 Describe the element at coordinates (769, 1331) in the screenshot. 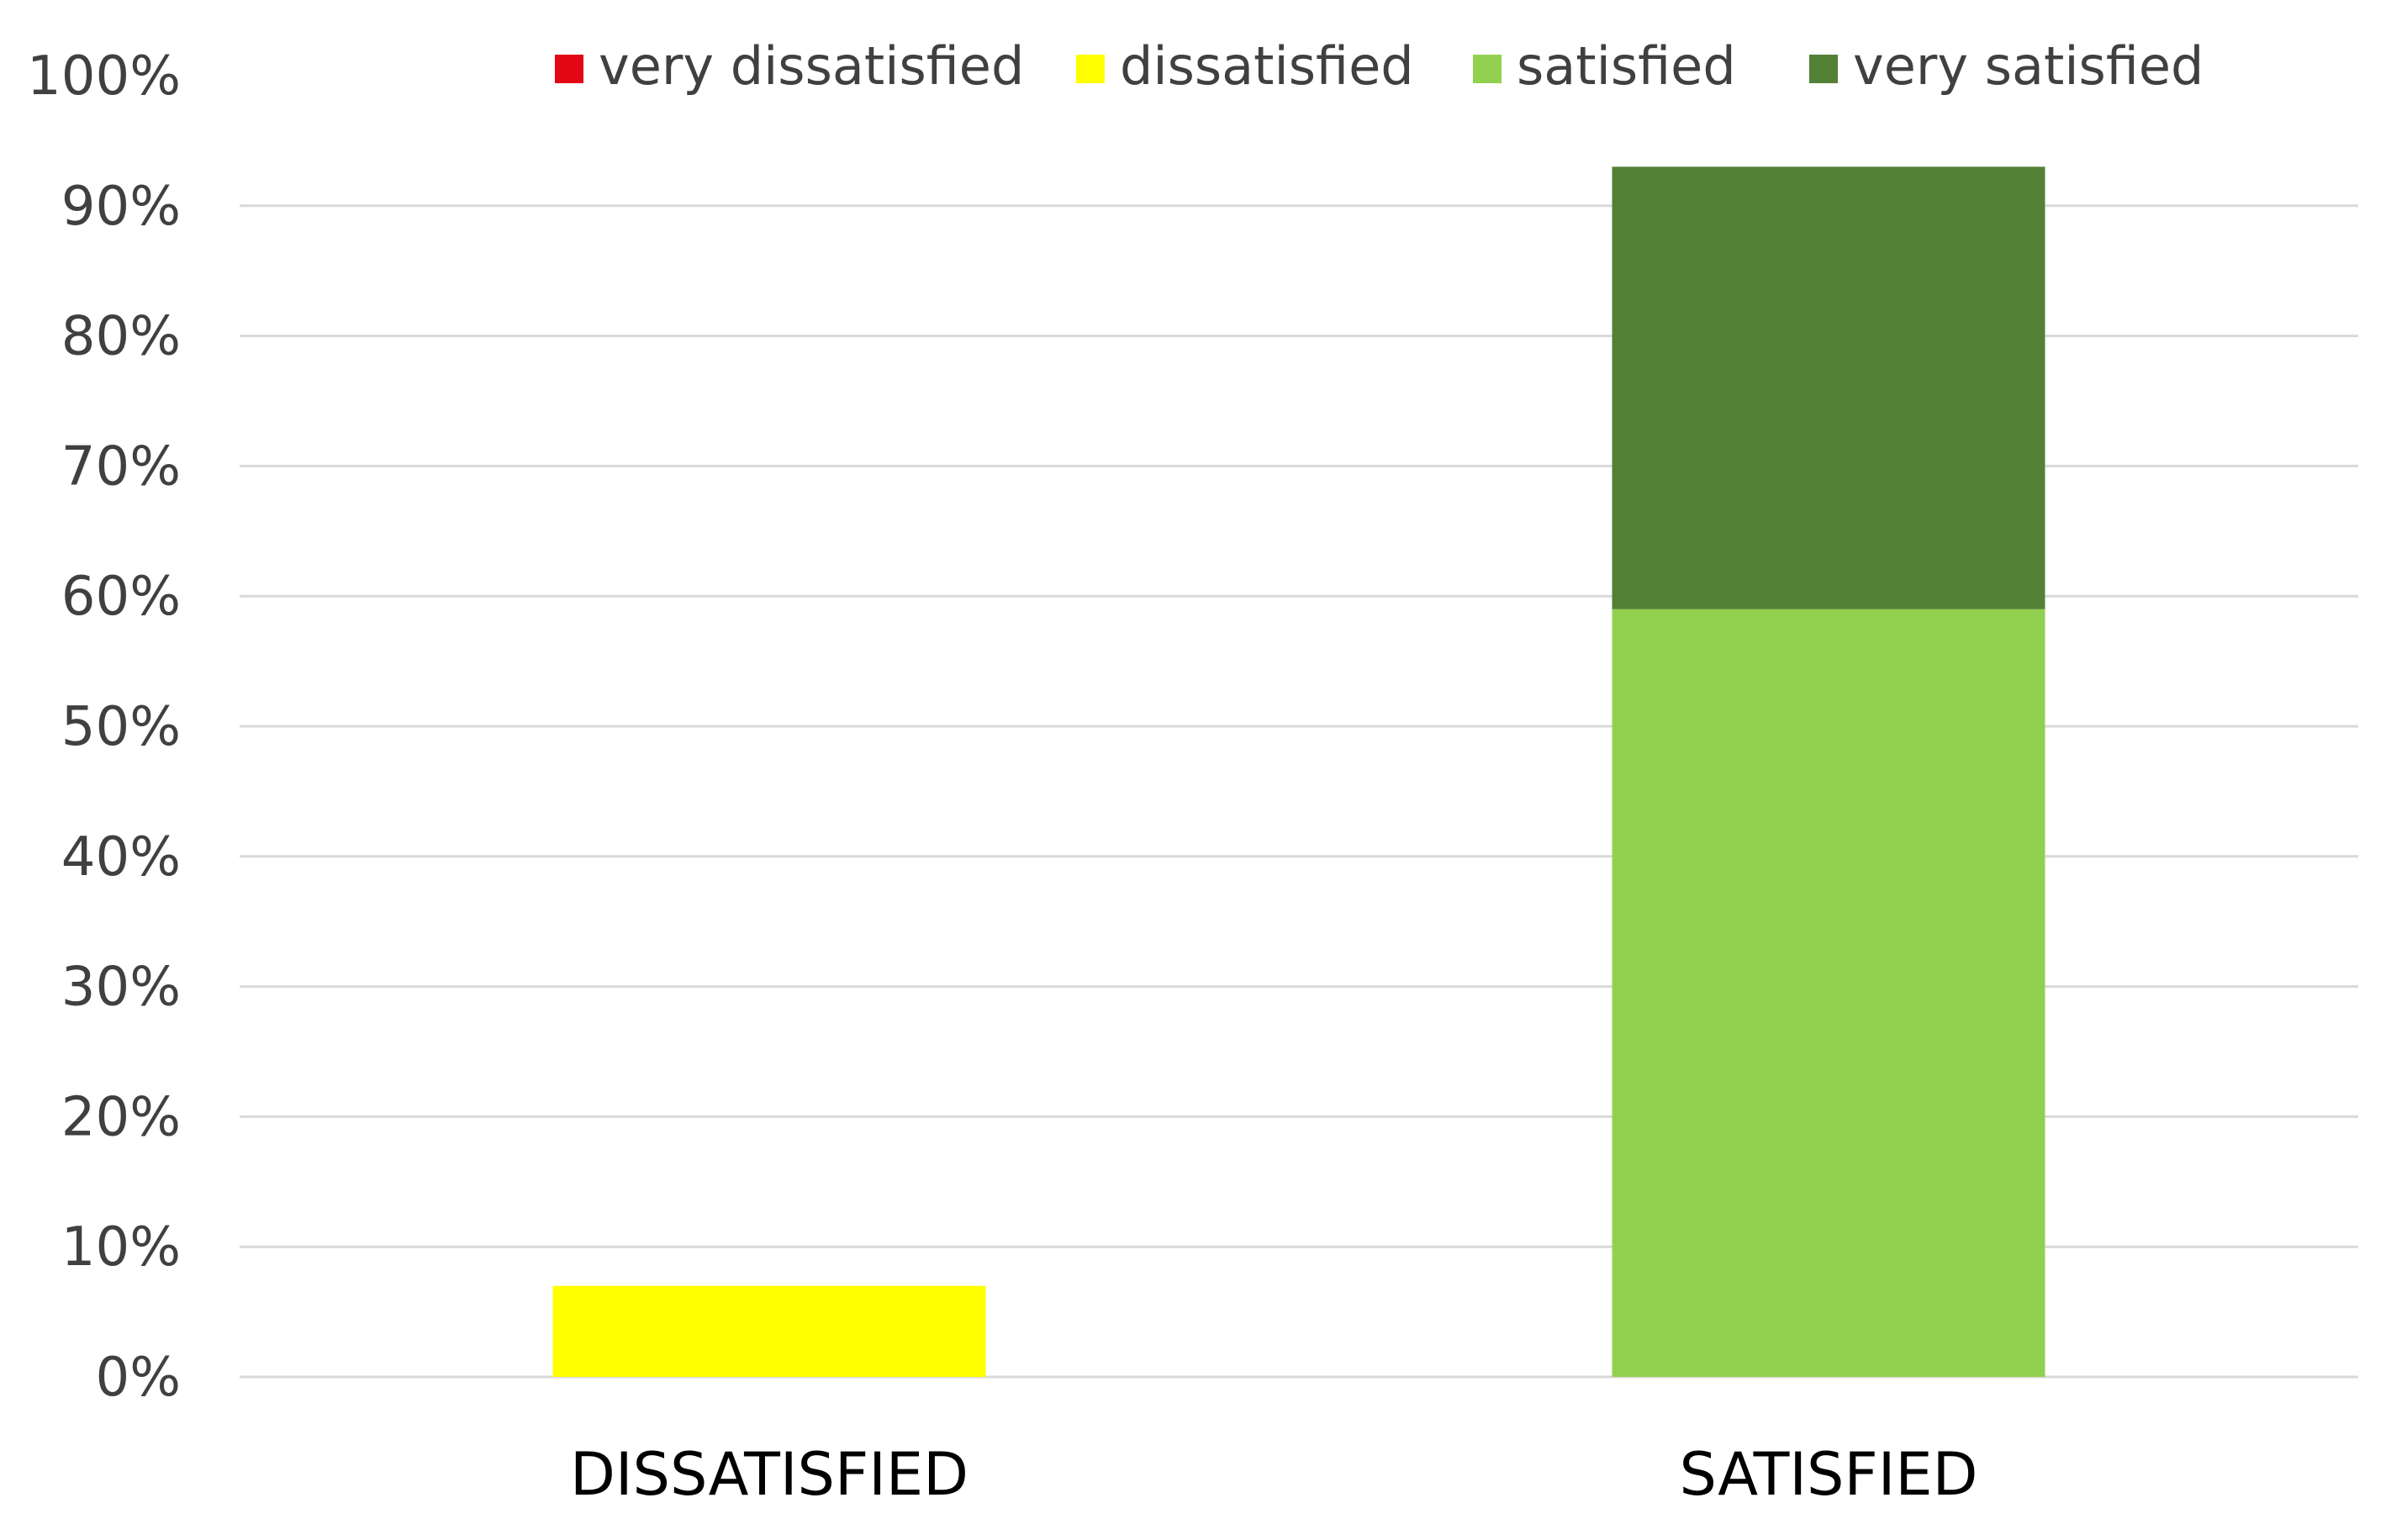

I see `bar-segment-dissatisfied` at that location.